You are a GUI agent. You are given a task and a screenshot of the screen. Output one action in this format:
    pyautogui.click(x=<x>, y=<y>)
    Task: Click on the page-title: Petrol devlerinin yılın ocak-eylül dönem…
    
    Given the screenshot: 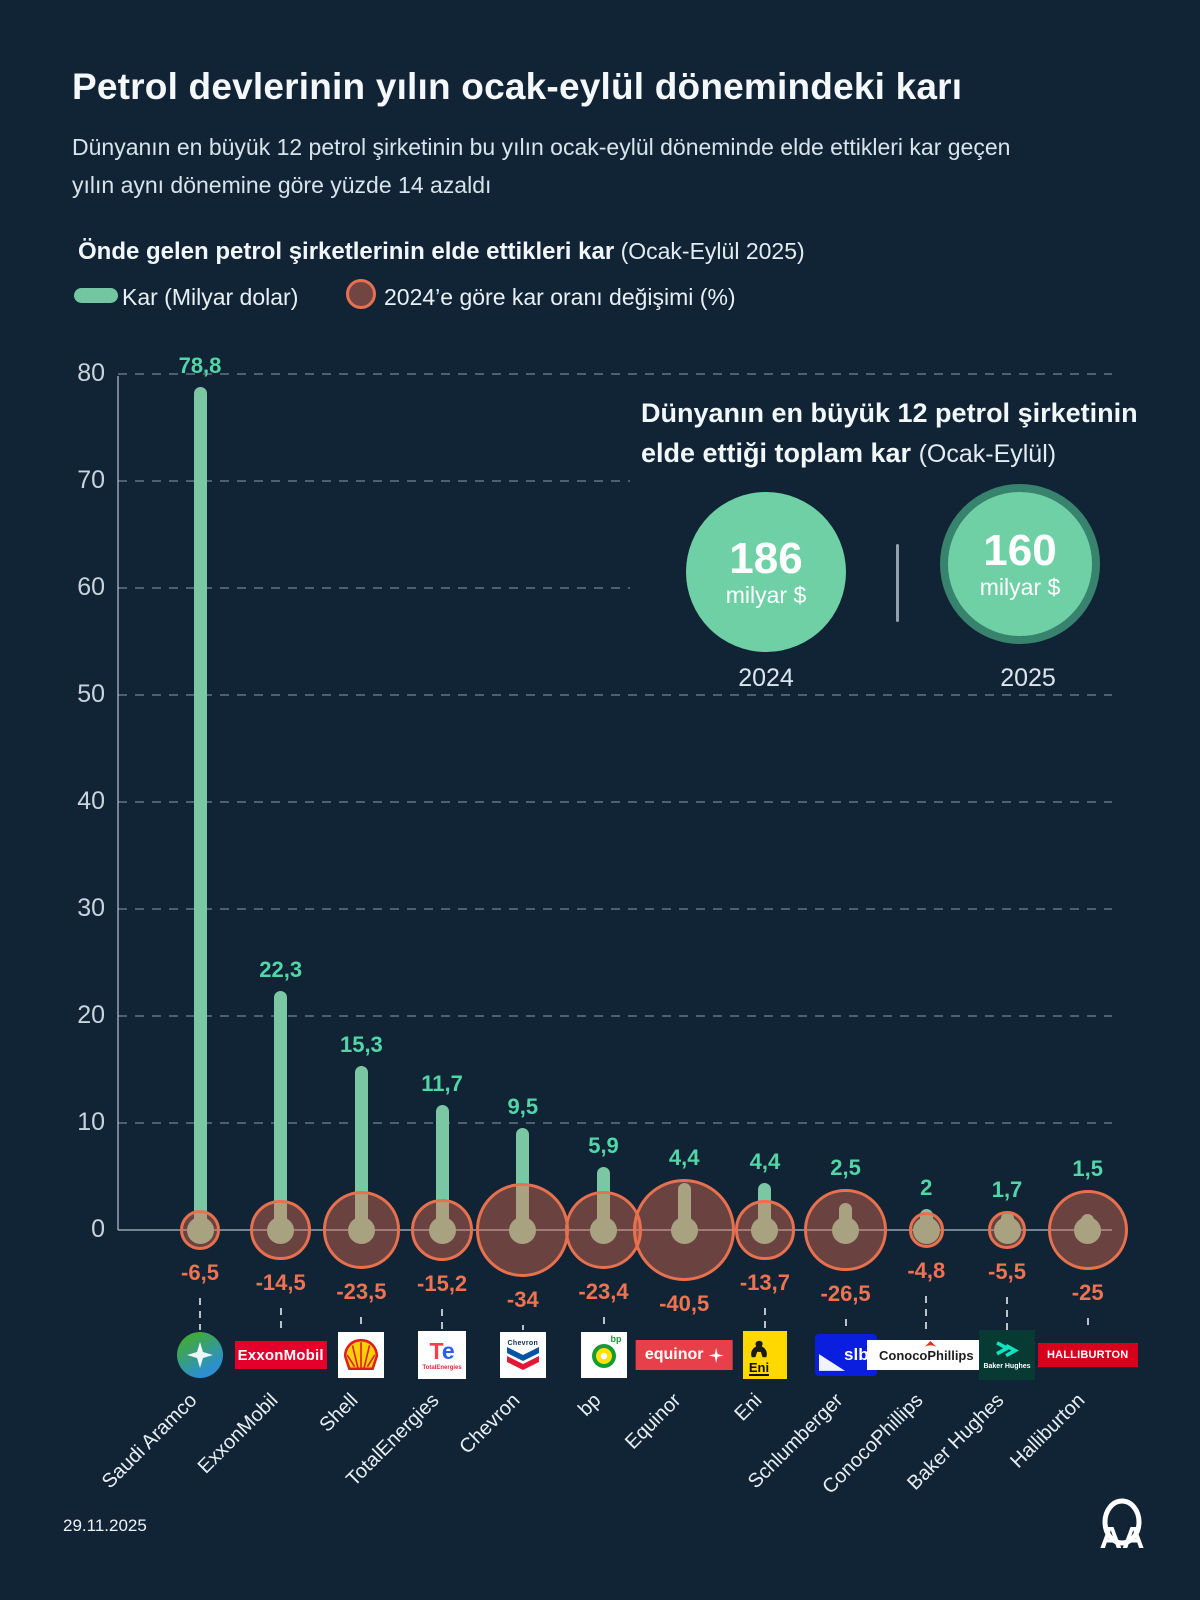 What is the action you would take?
    pyautogui.click(x=517, y=86)
    